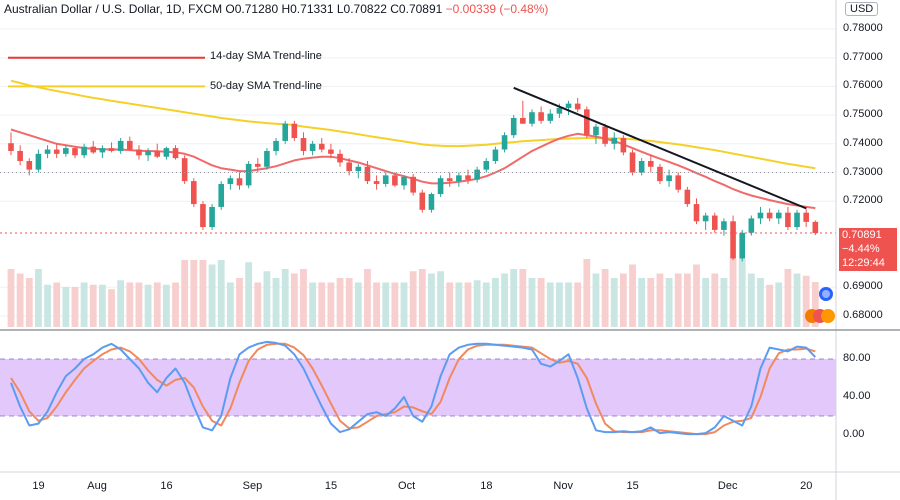  What do you see at coordinates (563, 486) in the screenshot?
I see `time-tick: Nov` at bounding box center [563, 486].